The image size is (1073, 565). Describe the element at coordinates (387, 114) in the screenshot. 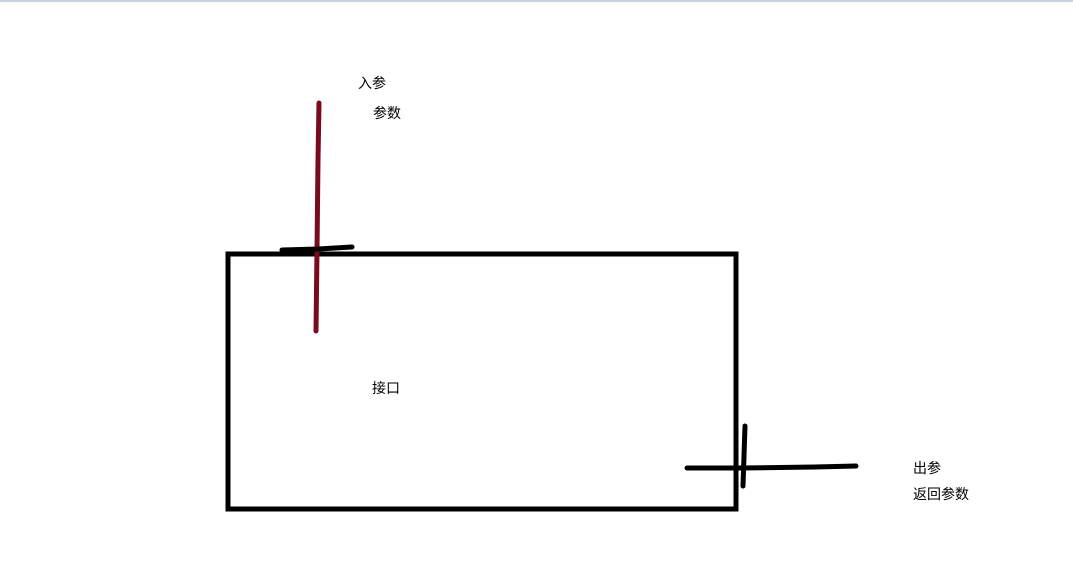

I see `input-subtitle-label: 参数` at that location.